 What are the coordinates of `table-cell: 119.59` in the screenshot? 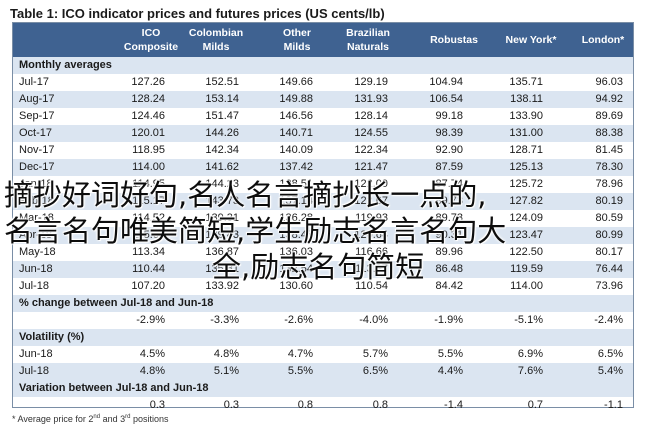 It's located at (526, 269).